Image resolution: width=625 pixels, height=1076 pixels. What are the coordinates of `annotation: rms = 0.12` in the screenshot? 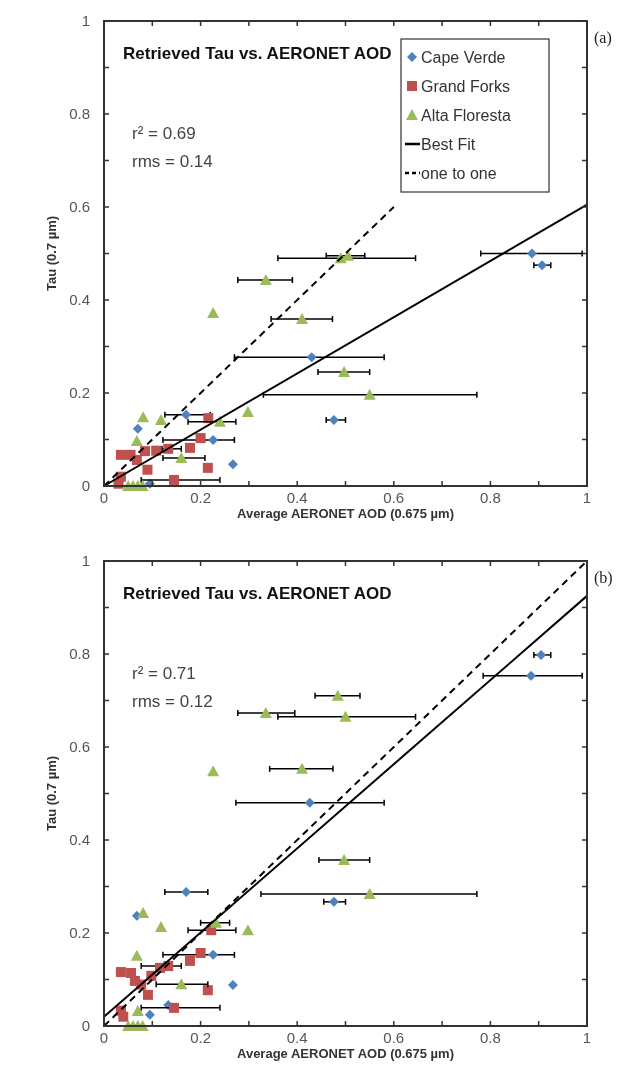 It's located at (172, 701).